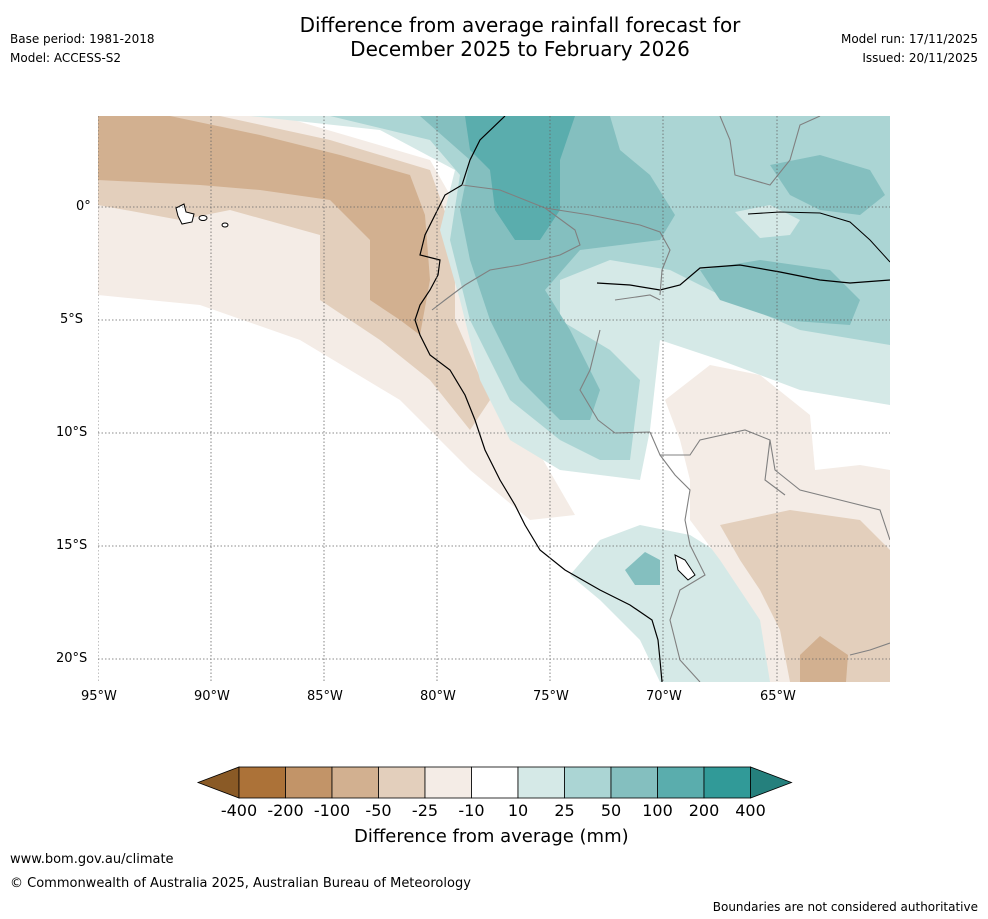  Describe the element at coordinates (218, 782) in the screenshot. I see `colorbar-arrow-low` at that location.